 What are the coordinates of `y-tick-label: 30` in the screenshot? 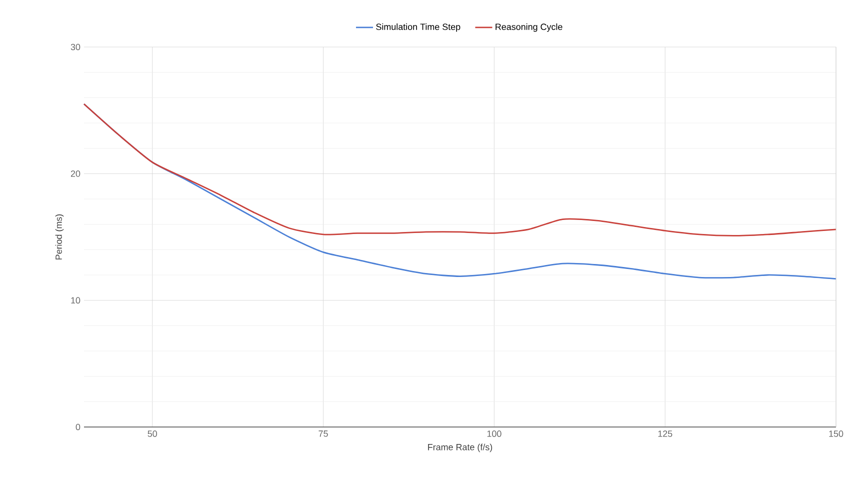 It's located at (75, 47).